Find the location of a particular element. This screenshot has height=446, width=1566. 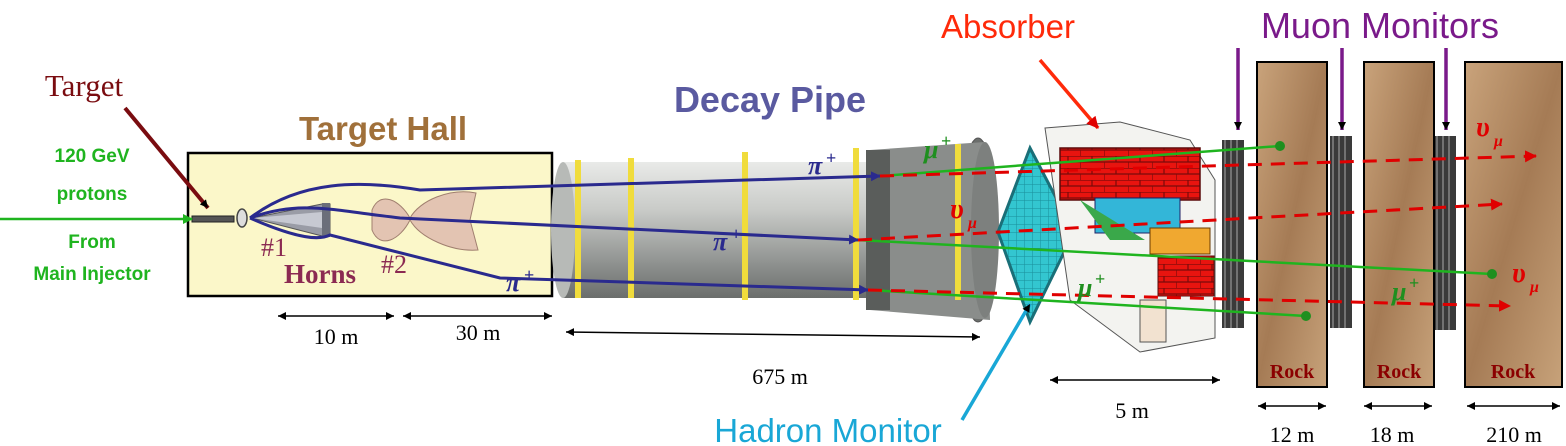

neutrino-label-lower: υ μ is located at coordinates (1525, 277).